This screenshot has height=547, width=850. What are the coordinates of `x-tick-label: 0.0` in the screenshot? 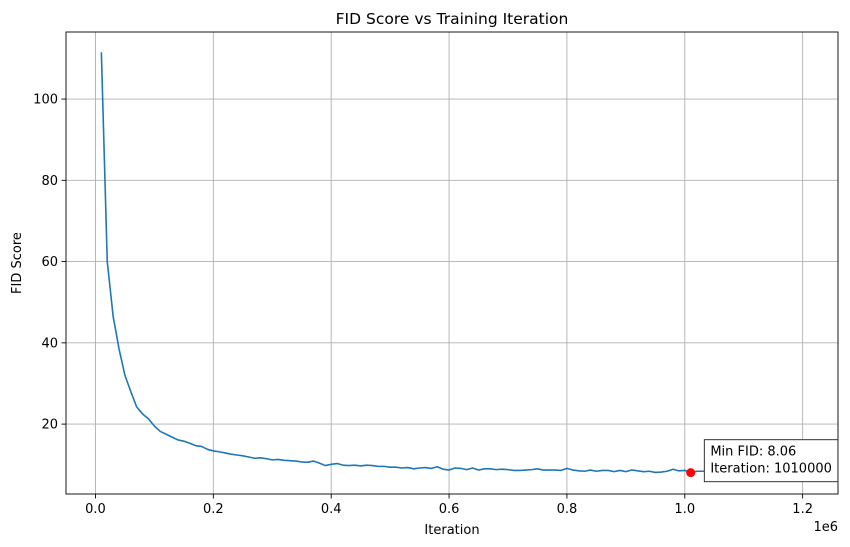 It's located at (95, 509).